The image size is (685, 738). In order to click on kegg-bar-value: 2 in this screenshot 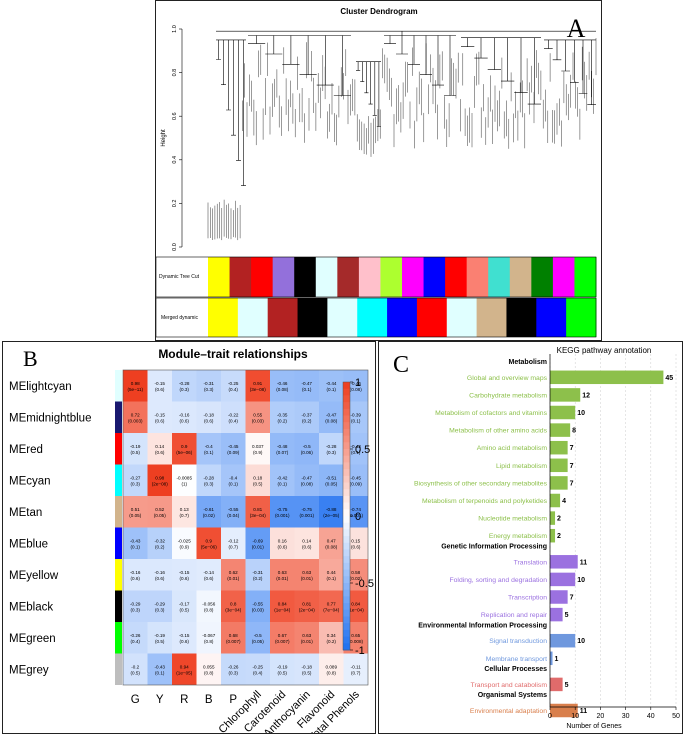, I will do `click(559, 519)`.